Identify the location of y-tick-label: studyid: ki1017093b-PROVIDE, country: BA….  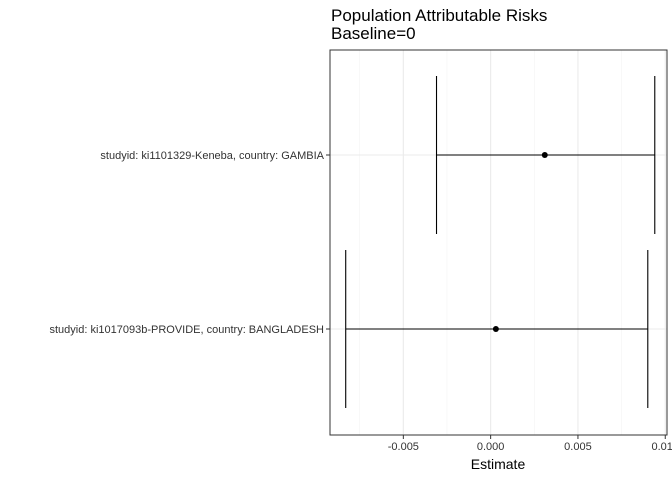
(186, 330).